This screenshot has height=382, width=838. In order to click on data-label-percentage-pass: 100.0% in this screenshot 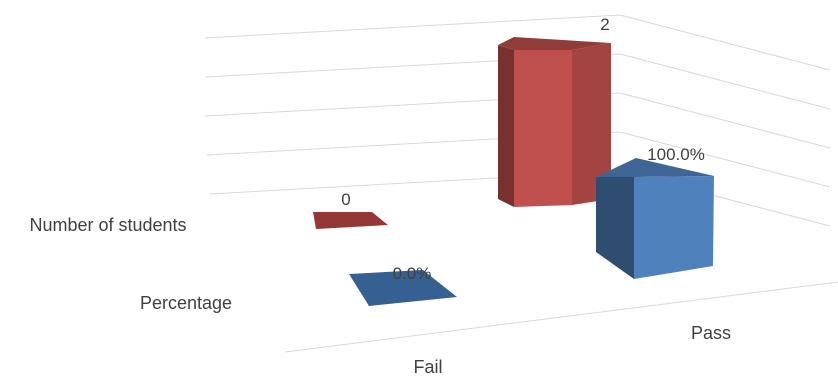, I will do `click(676, 154)`.